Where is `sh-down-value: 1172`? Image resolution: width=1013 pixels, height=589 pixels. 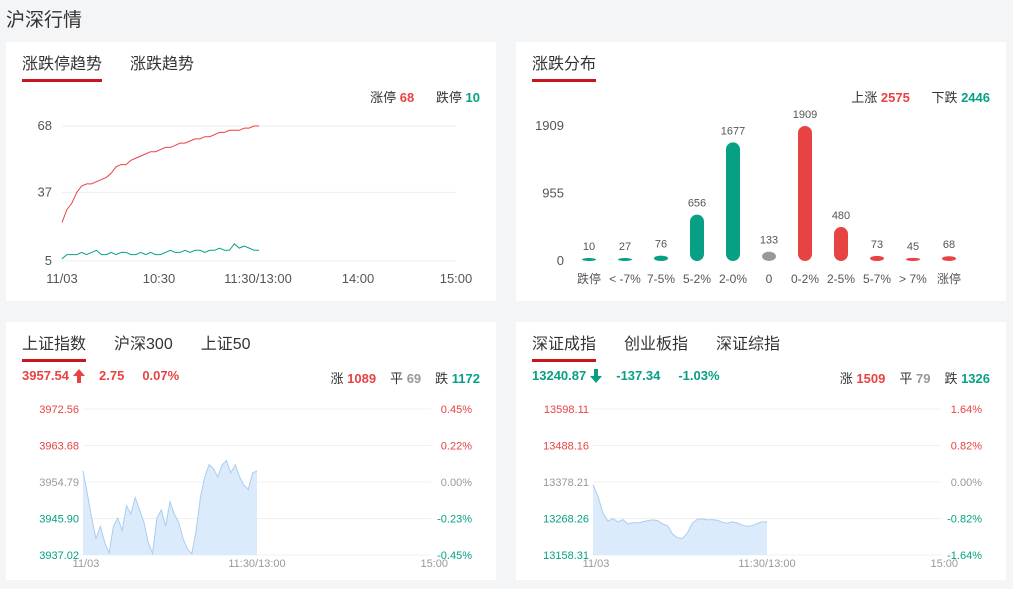 sh-down-value: 1172 is located at coordinates (465, 378).